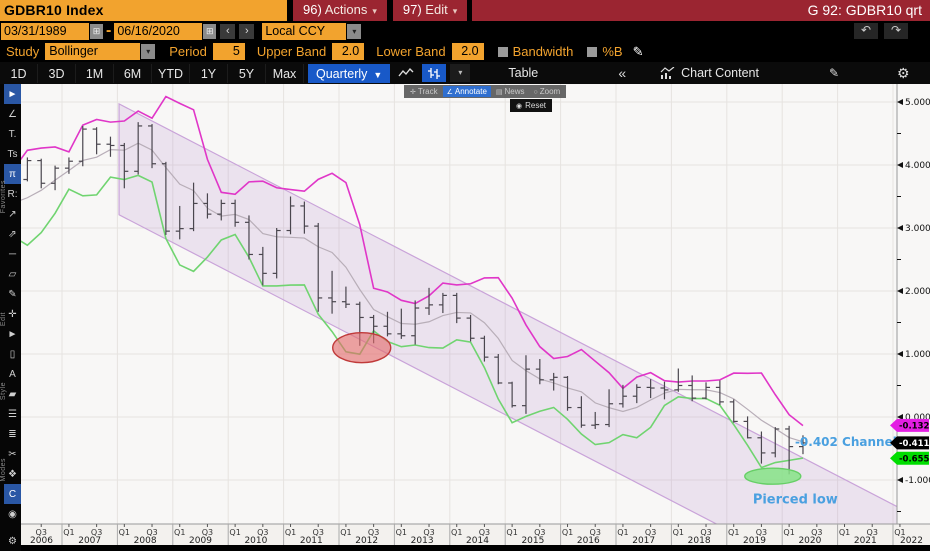  Describe the element at coordinates (12, 474) in the screenshot. I see `node-mode-icon: ❖` at that location.